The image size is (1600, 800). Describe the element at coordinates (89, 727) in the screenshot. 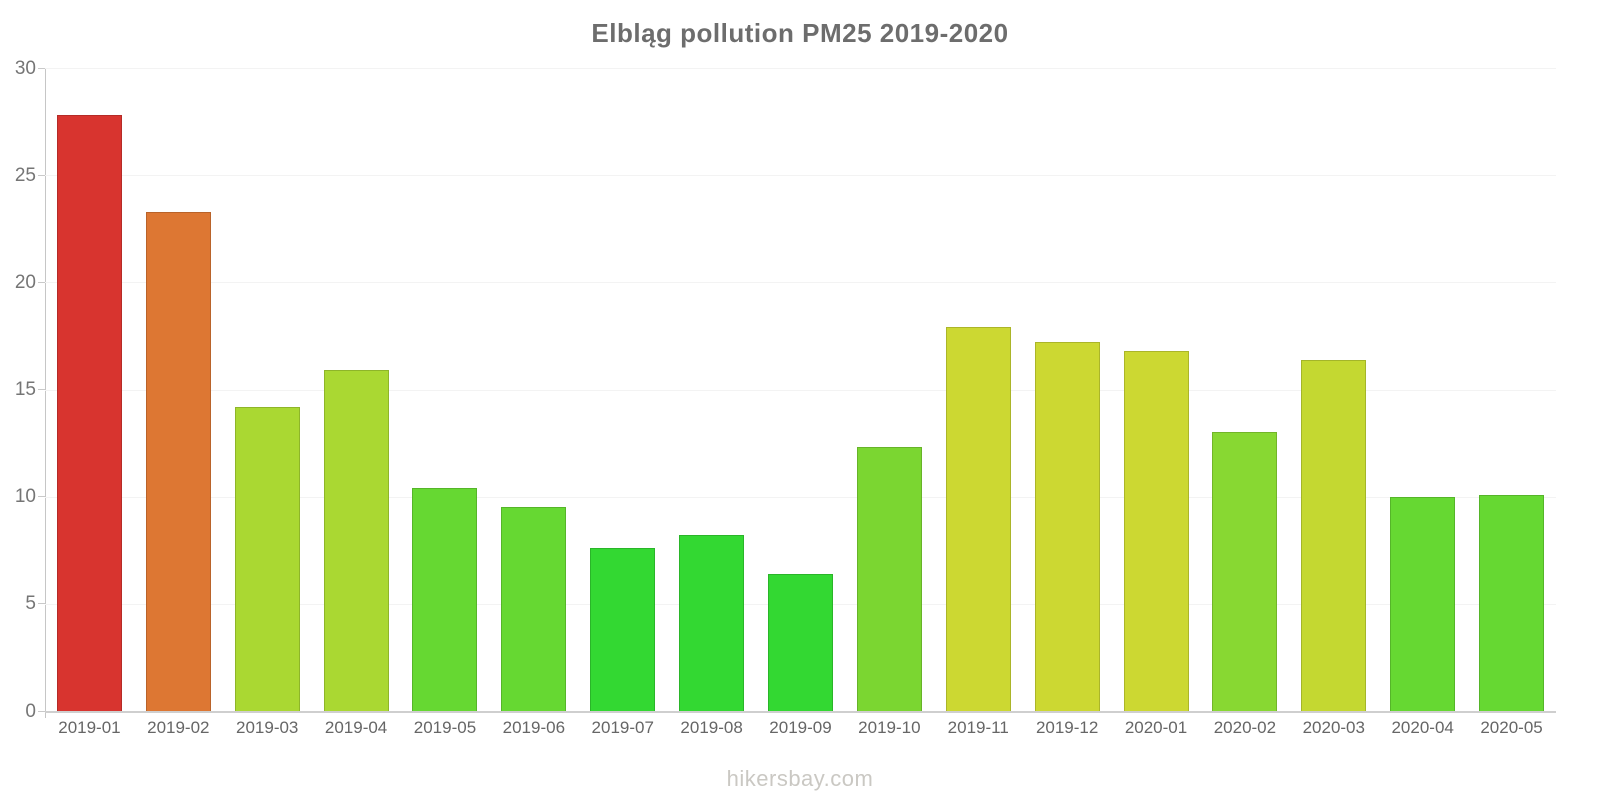

I see `x-label-2019-01: 2019-01` at that location.